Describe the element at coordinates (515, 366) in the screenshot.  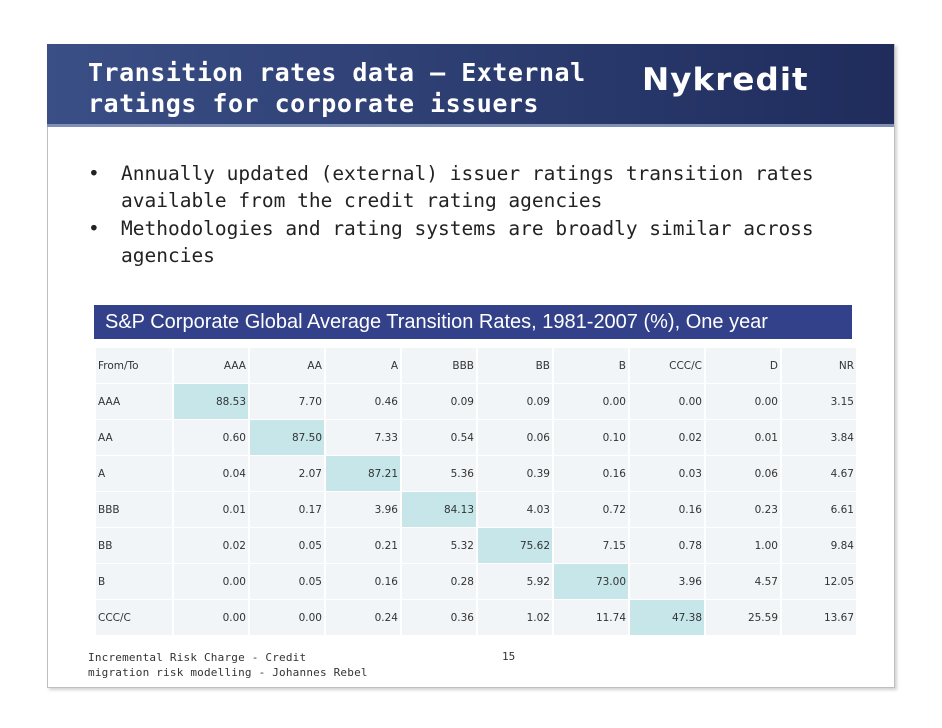
I see `header-cell: BB` at that location.